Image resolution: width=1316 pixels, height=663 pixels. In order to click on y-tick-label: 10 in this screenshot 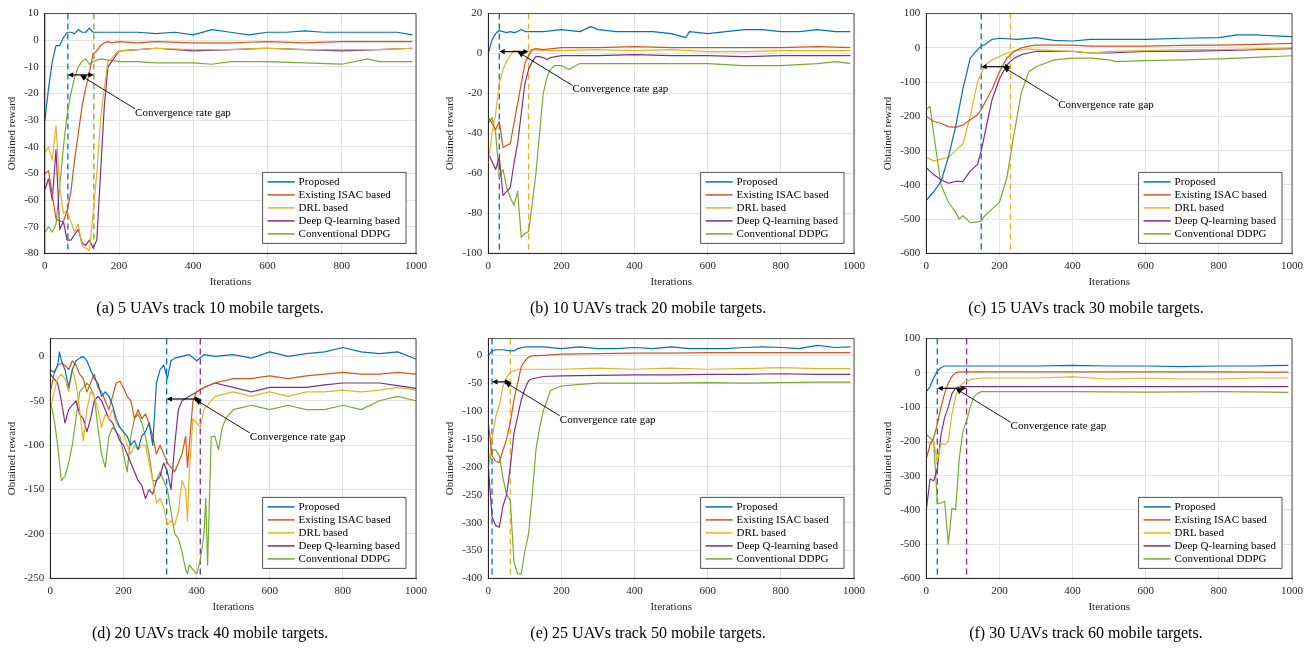, I will do `click(33, 12)`.